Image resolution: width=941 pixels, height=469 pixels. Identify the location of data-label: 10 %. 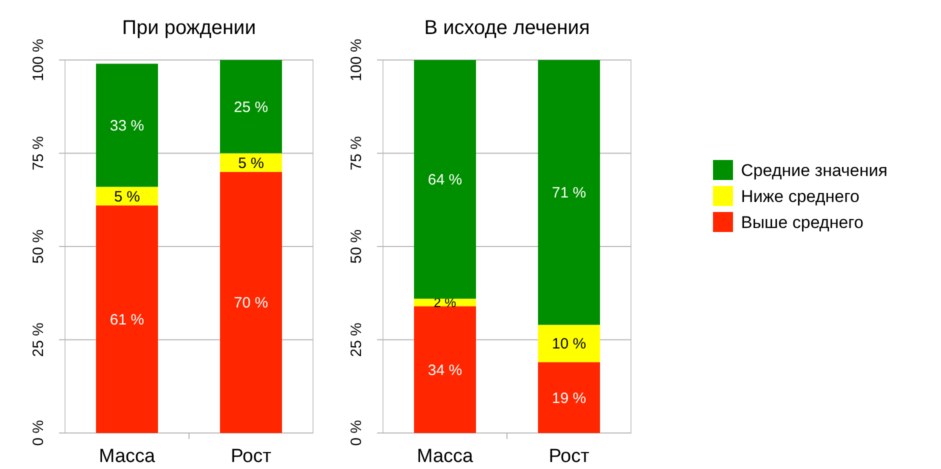
(569, 344).